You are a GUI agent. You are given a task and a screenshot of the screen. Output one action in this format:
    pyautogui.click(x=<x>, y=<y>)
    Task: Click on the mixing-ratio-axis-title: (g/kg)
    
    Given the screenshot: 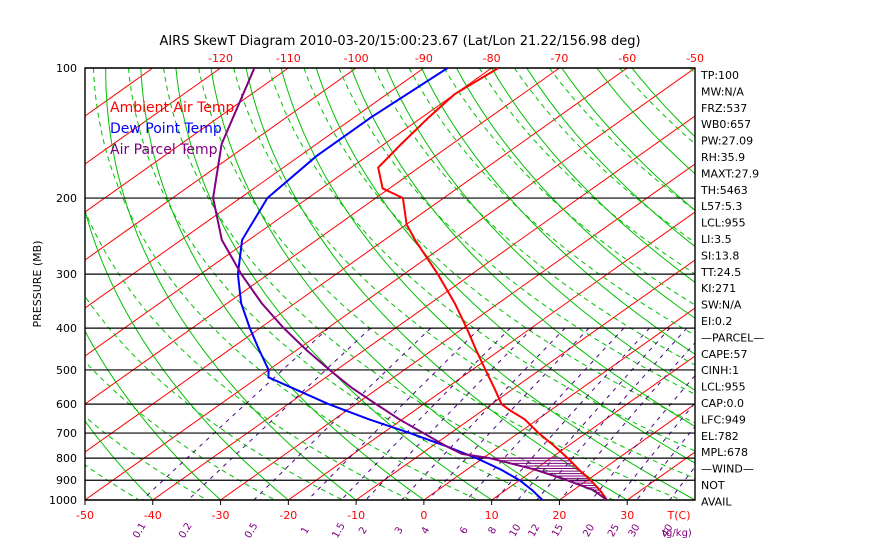 What is the action you would take?
    pyautogui.click(x=677, y=533)
    